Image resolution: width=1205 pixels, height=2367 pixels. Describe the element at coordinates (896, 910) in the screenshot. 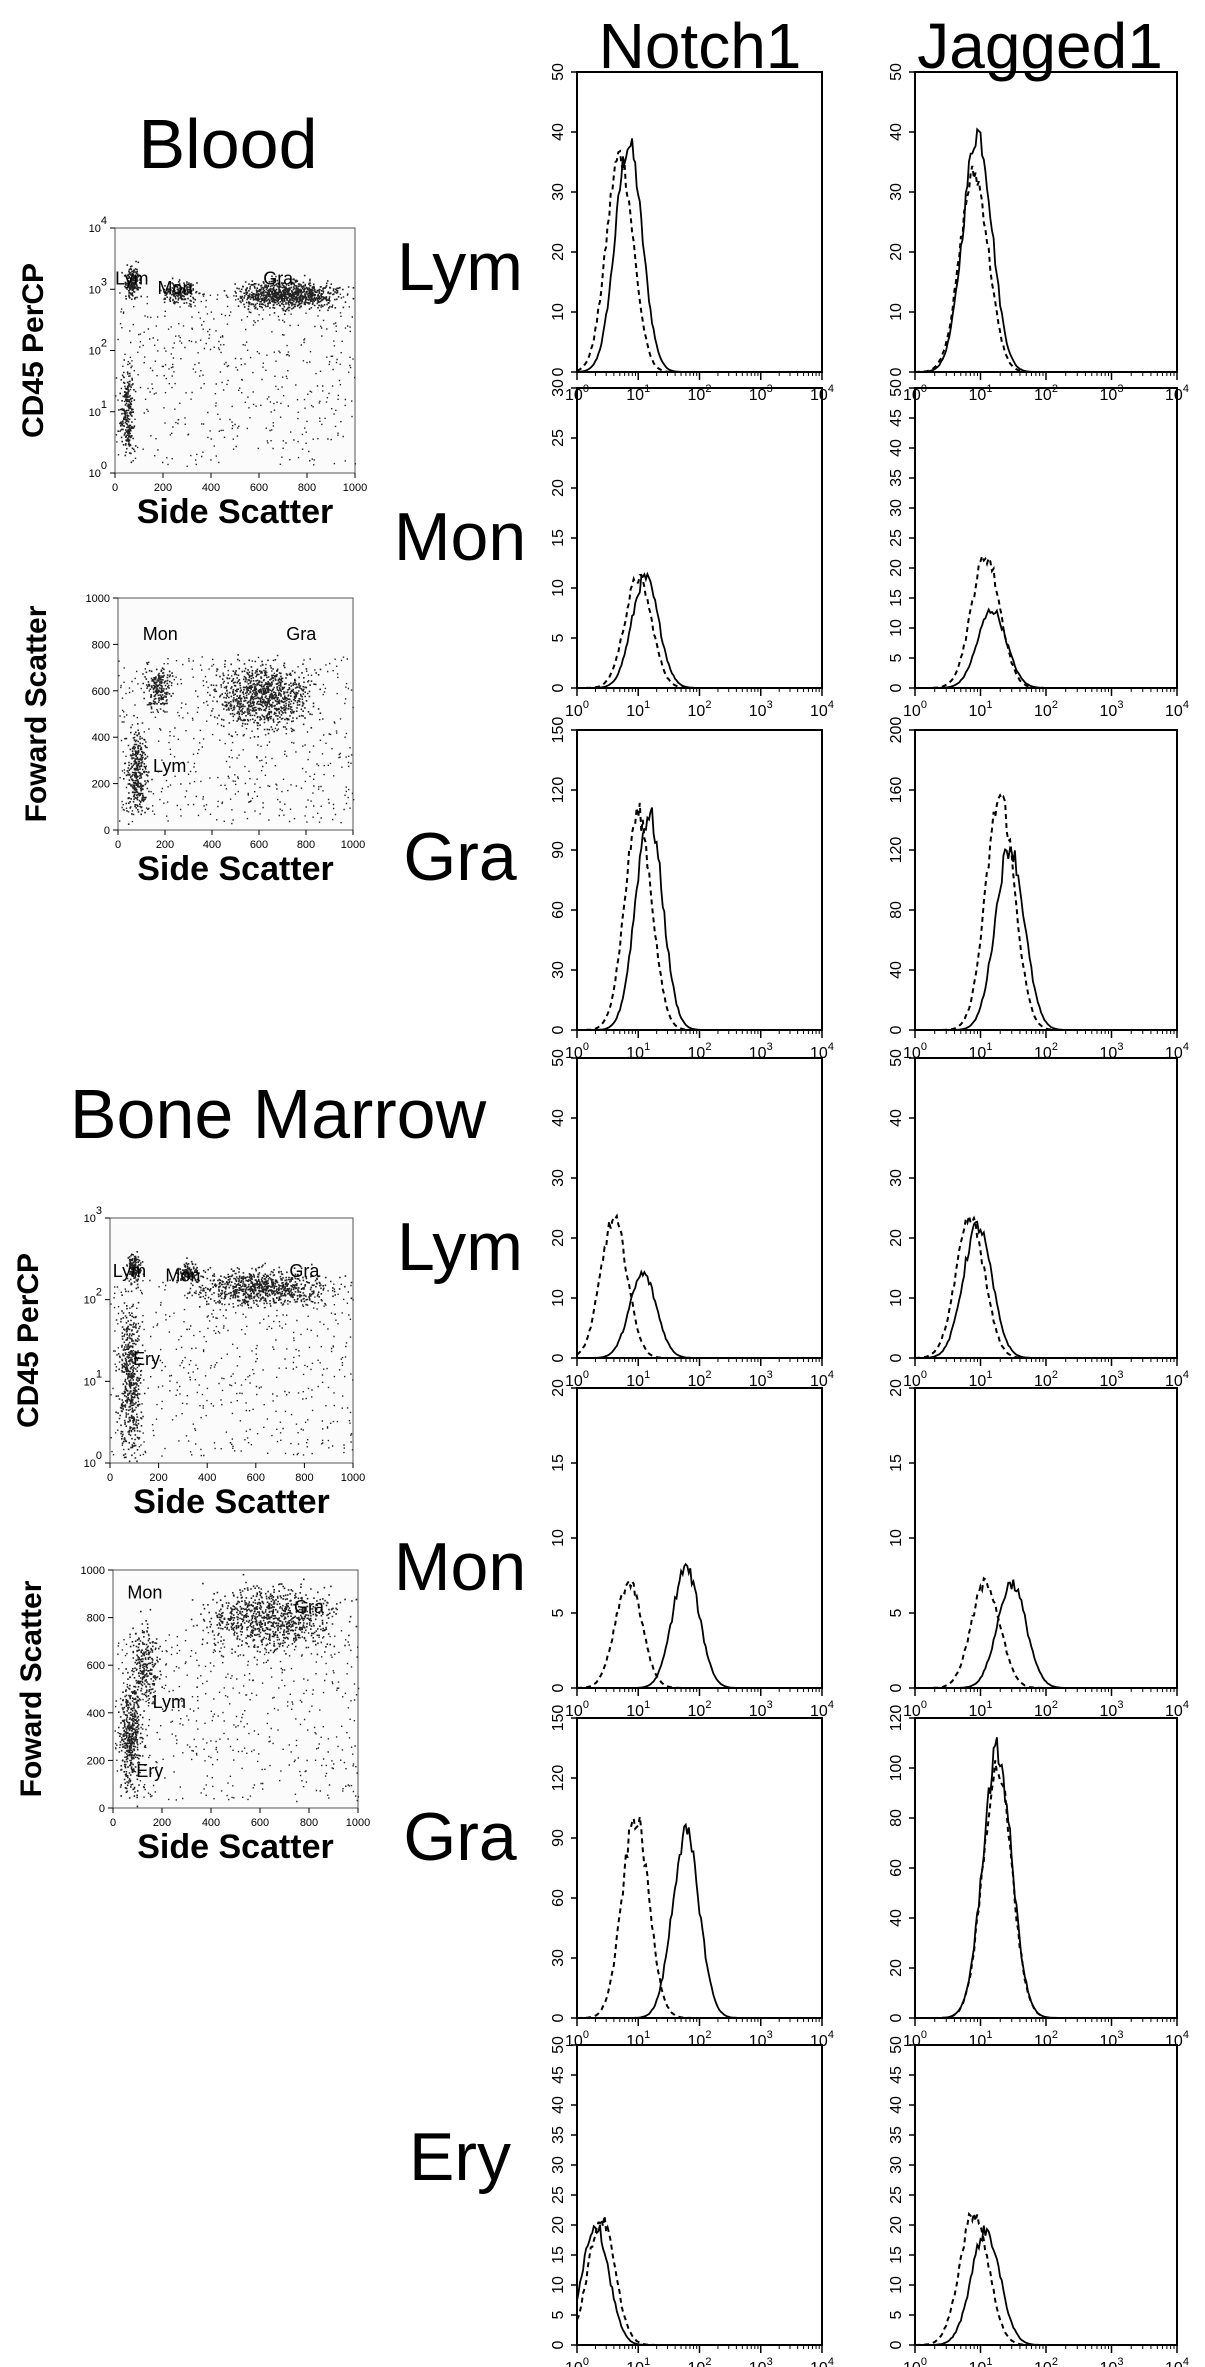

I see `y-tick-label: 80` at that location.